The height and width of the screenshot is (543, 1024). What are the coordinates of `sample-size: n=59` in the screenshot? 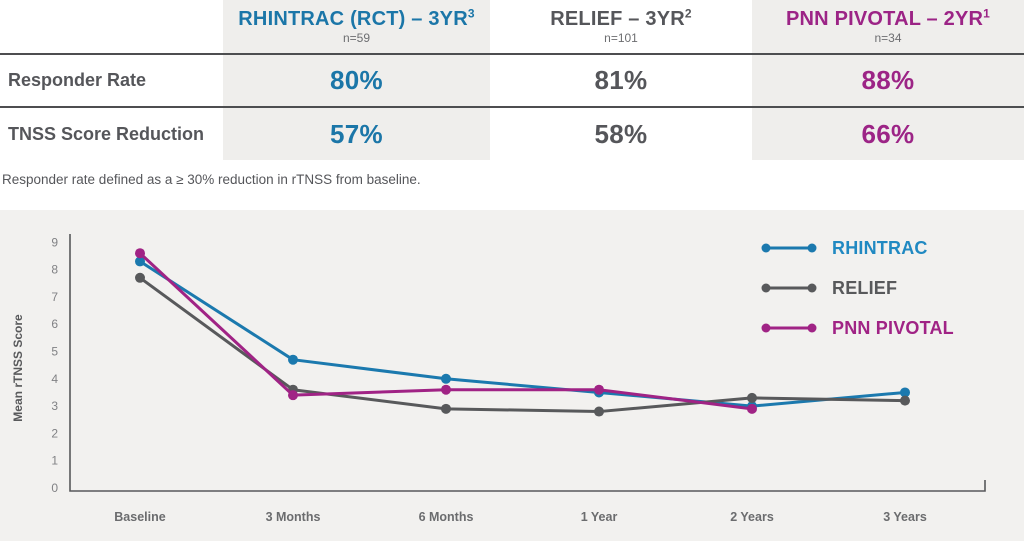 It's located at (356, 38).